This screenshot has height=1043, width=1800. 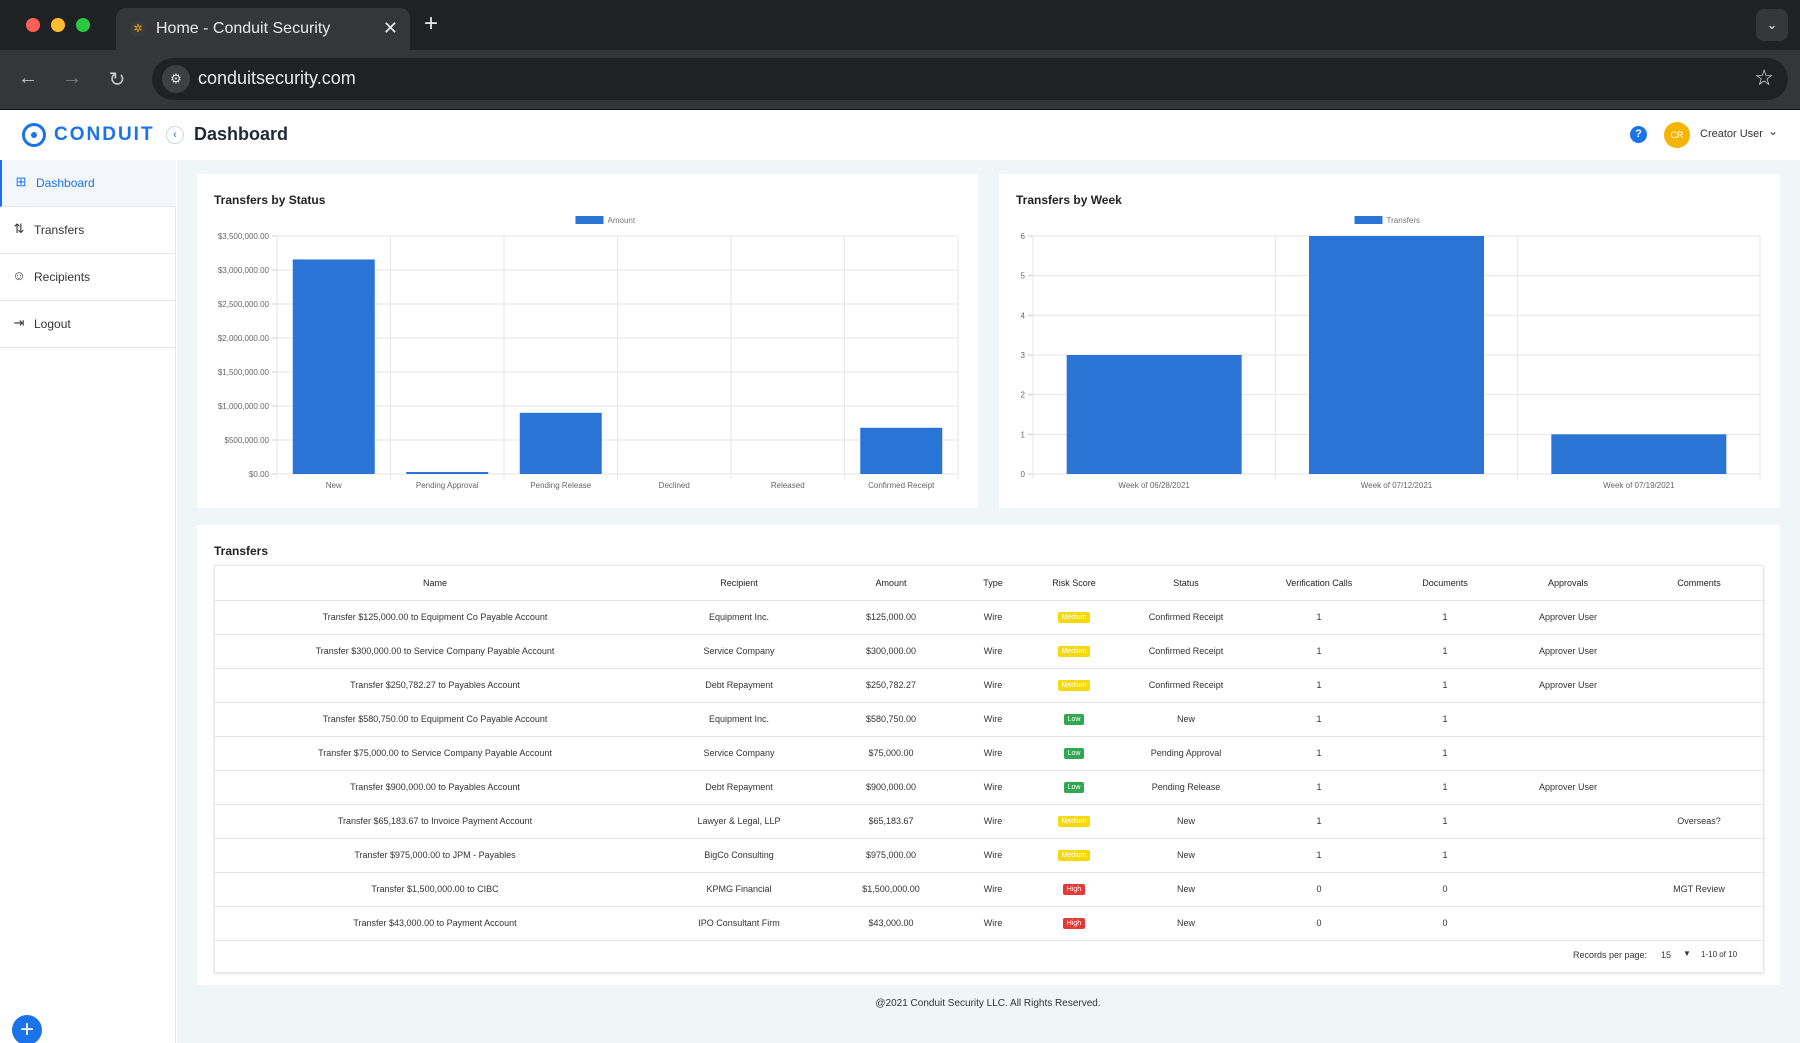 What do you see at coordinates (33, 25) in the screenshot?
I see `close-window-button` at bounding box center [33, 25].